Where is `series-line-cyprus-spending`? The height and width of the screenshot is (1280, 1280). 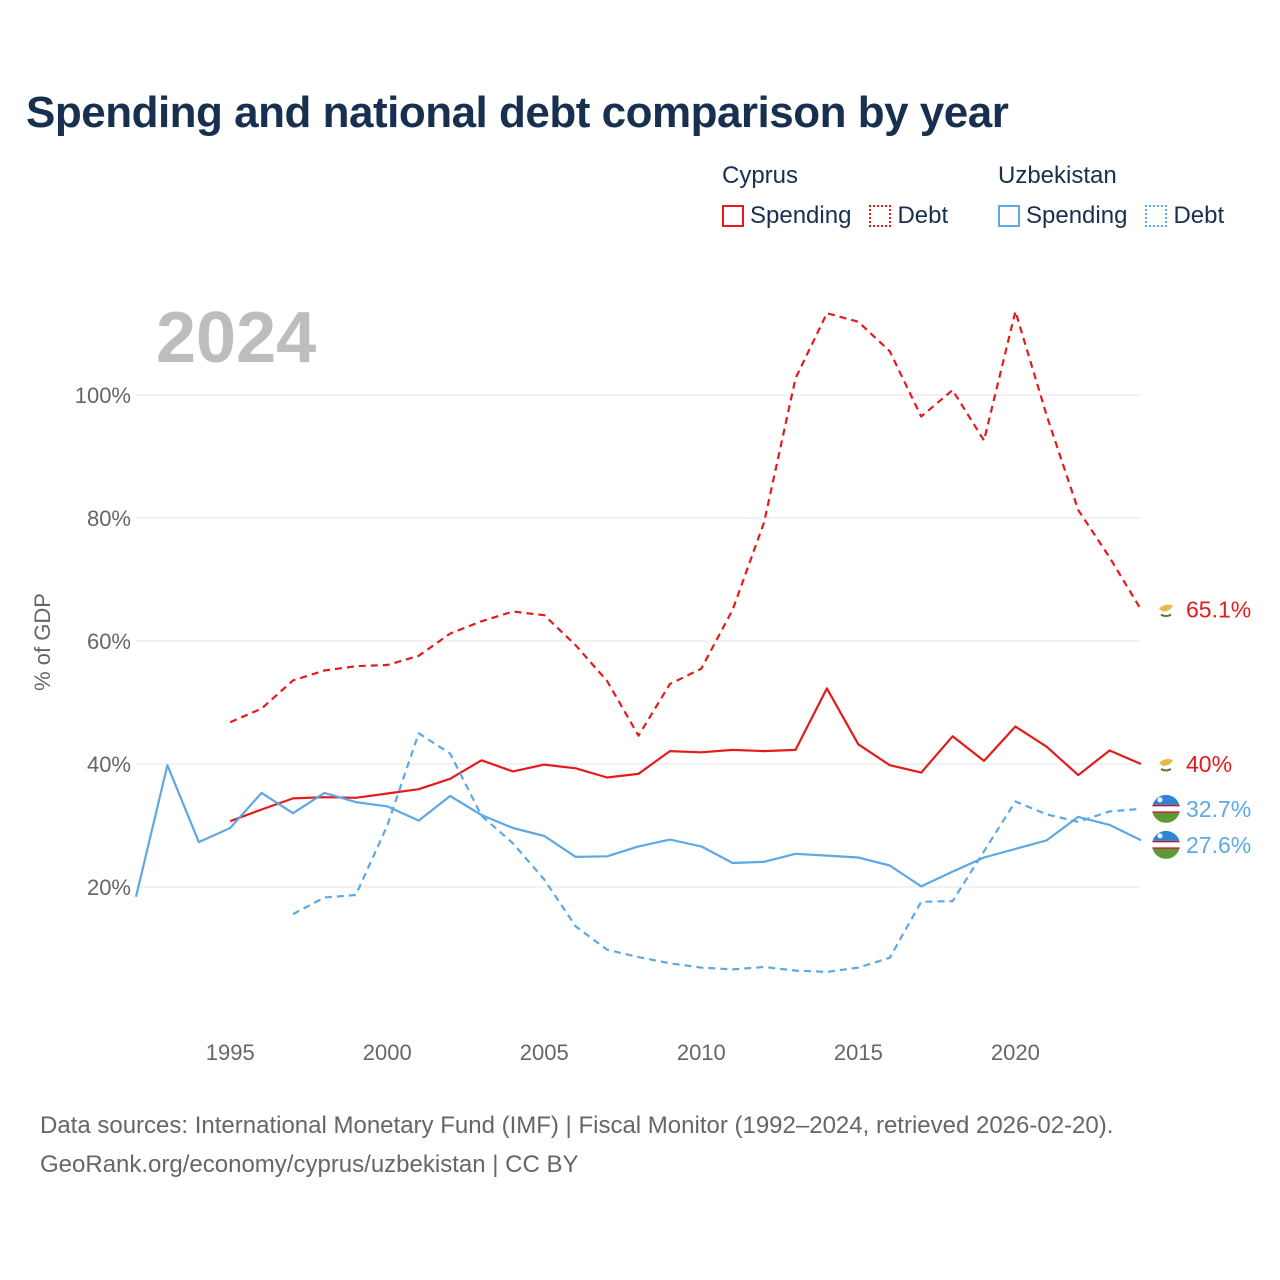
series-line-cyprus-spending is located at coordinates (685, 755).